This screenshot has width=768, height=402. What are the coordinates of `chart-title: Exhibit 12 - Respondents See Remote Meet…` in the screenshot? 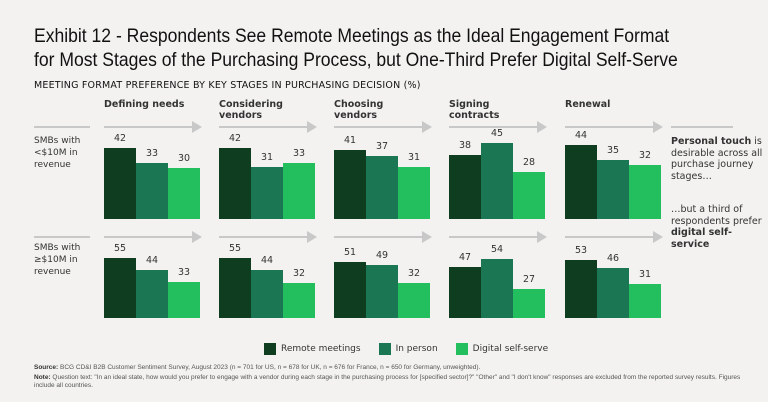 It's located at (356, 48).